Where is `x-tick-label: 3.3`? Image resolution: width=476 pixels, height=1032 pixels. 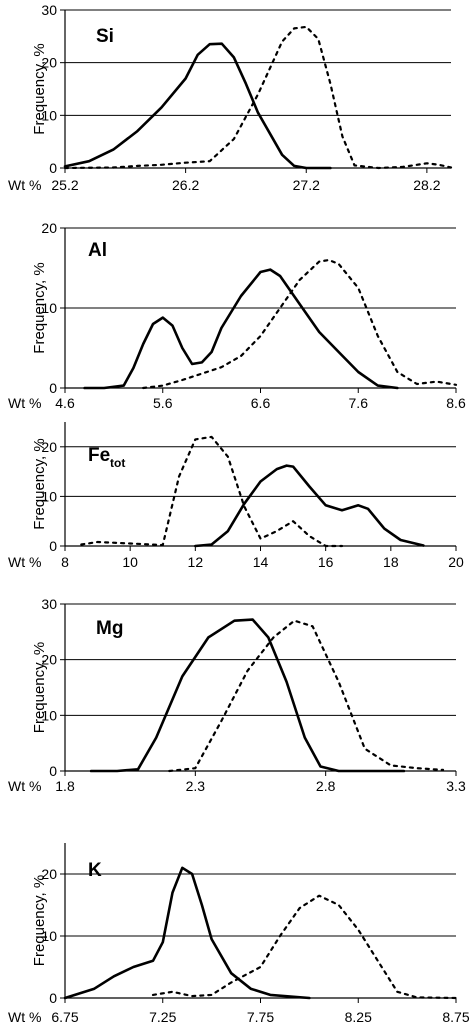 x-tick-label: 3.3 is located at coordinates (456, 786).